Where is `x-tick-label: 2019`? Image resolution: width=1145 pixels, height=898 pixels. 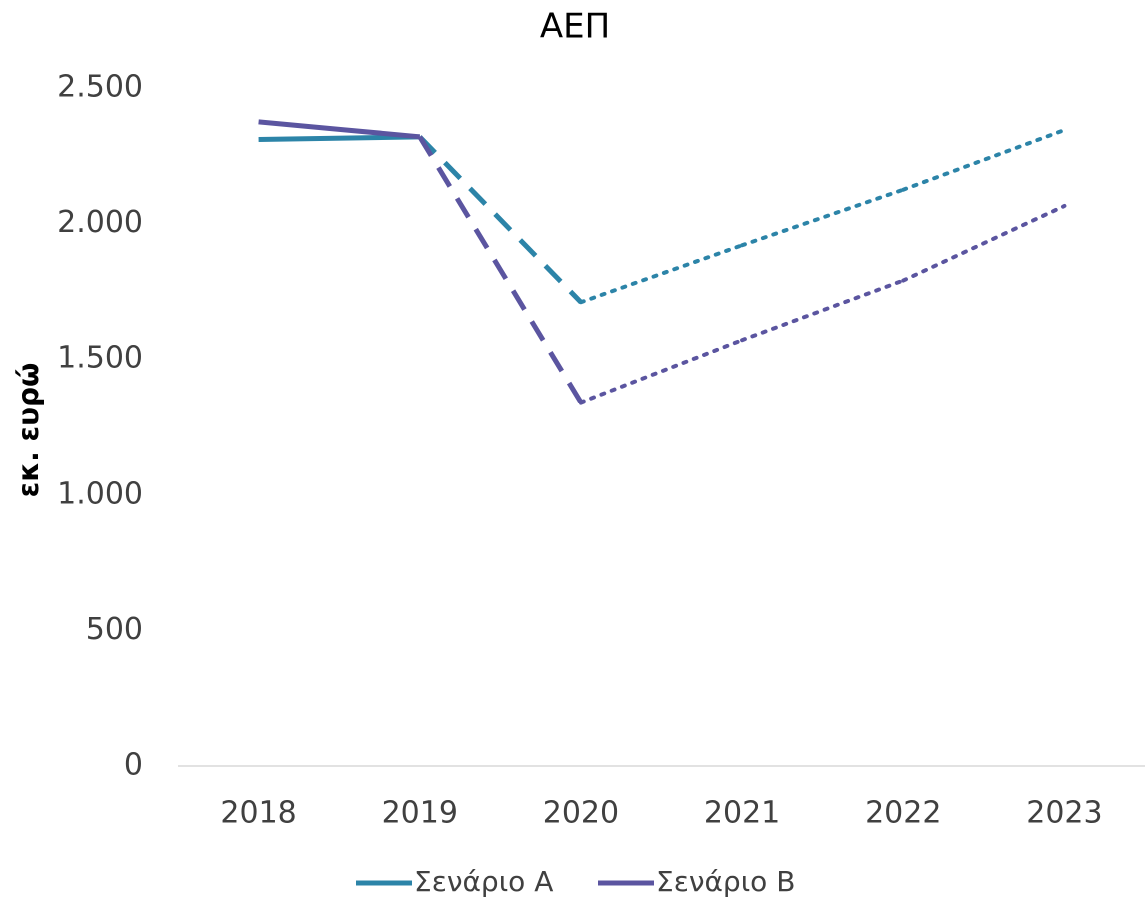 x-tick-label: 2019 is located at coordinates (420, 813).